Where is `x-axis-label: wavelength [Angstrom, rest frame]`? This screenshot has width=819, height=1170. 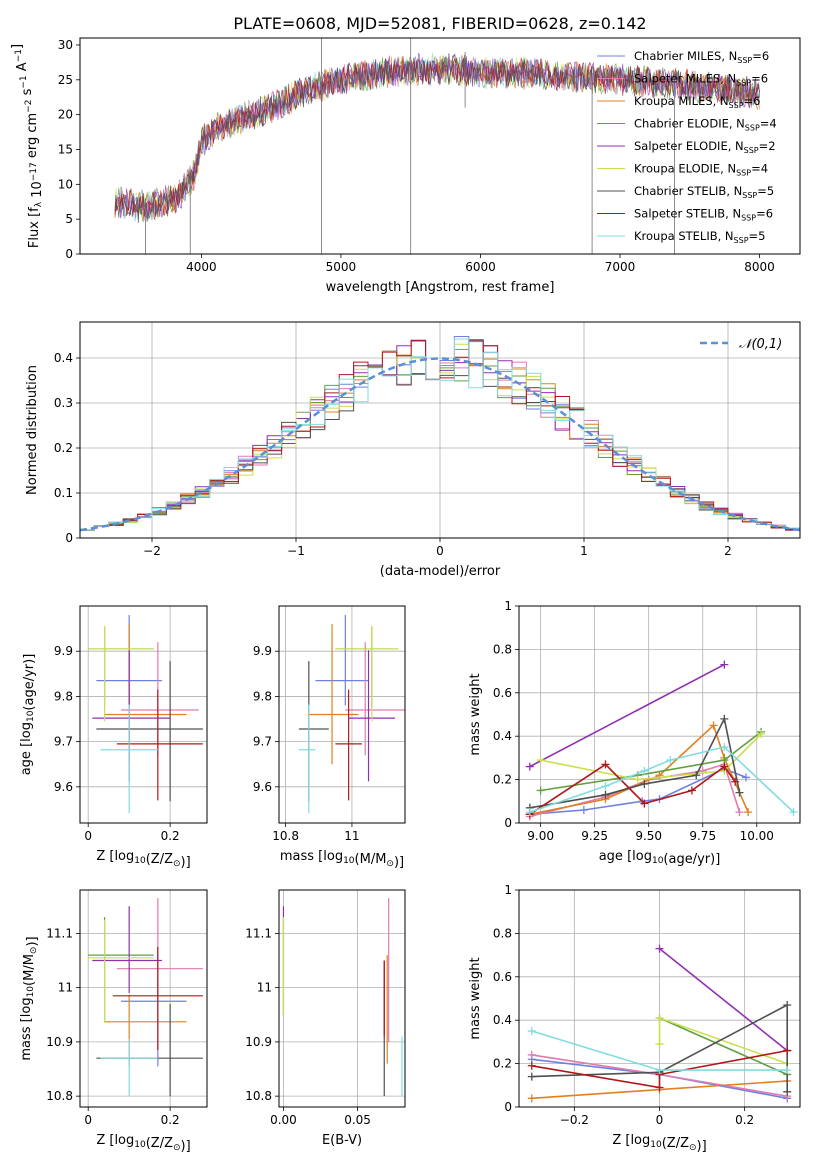
x-axis-label: wavelength [Angstrom, rest frame] is located at coordinates (440, 287).